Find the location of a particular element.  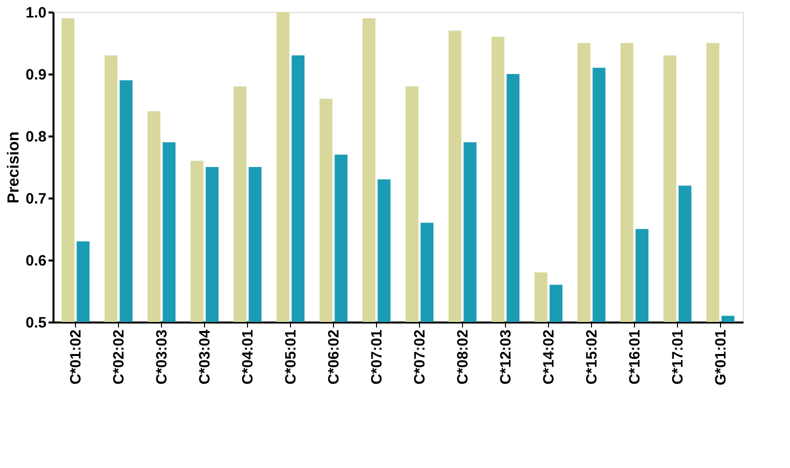

x-tick-label: C*16:01 is located at coordinates (635, 357).